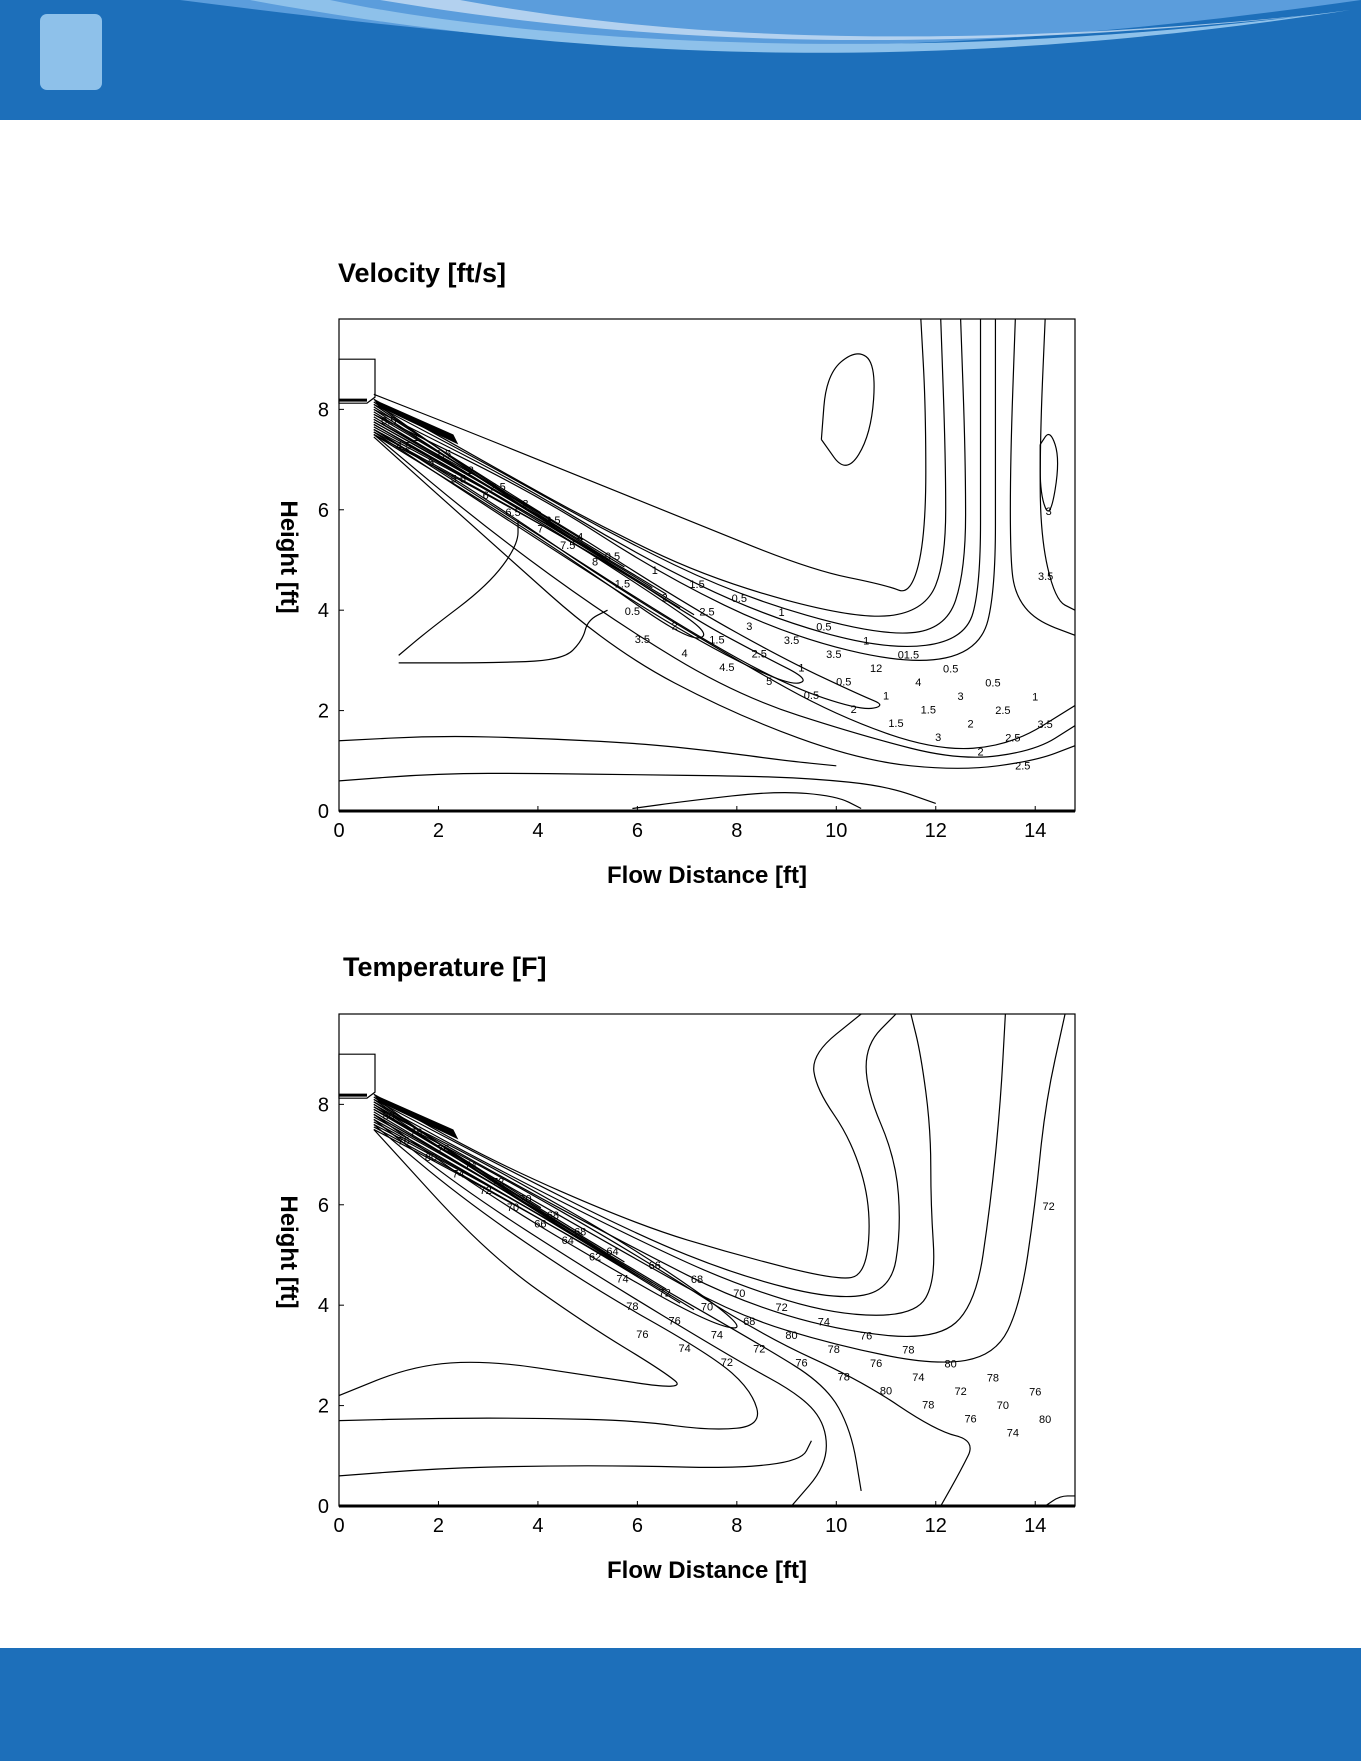 The height and width of the screenshot is (1761, 1361). What do you see at coordinates (567, 546) in the screenshot?
I see `contour-label: 7.5` at bounding box center [567, 546].